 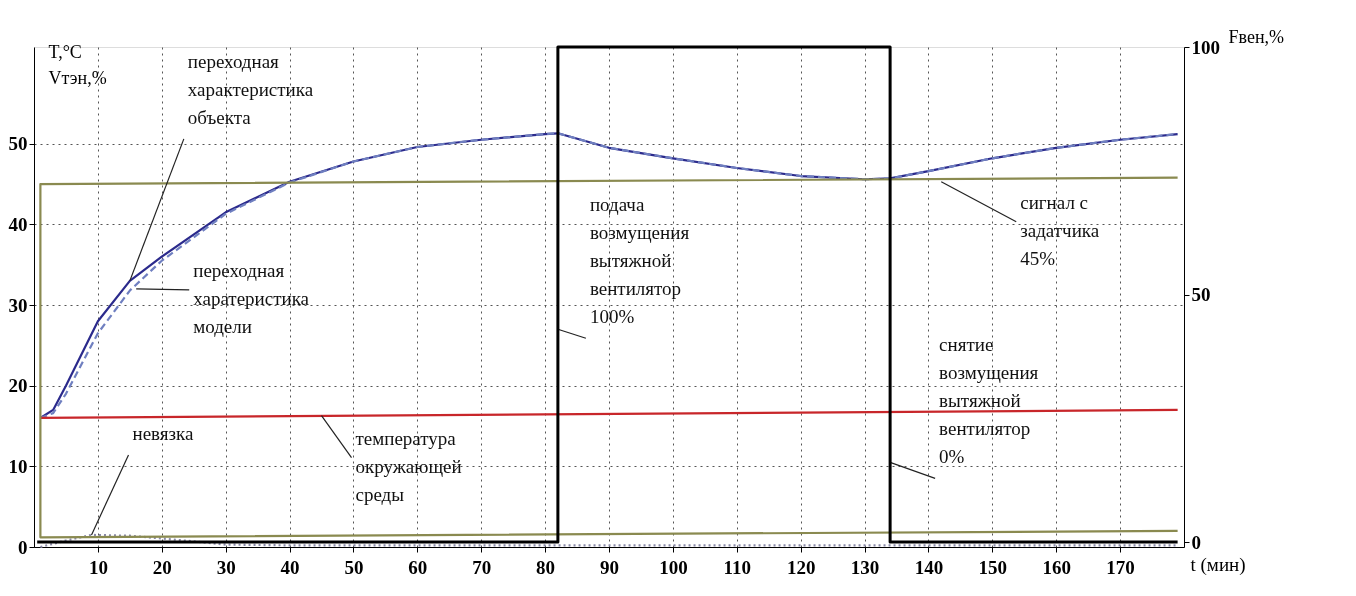 What do you see at coordinates (250, 89) in the screenshot?
I see `annotation: переходная характеристика объекта` at bounding box center [250, 89].